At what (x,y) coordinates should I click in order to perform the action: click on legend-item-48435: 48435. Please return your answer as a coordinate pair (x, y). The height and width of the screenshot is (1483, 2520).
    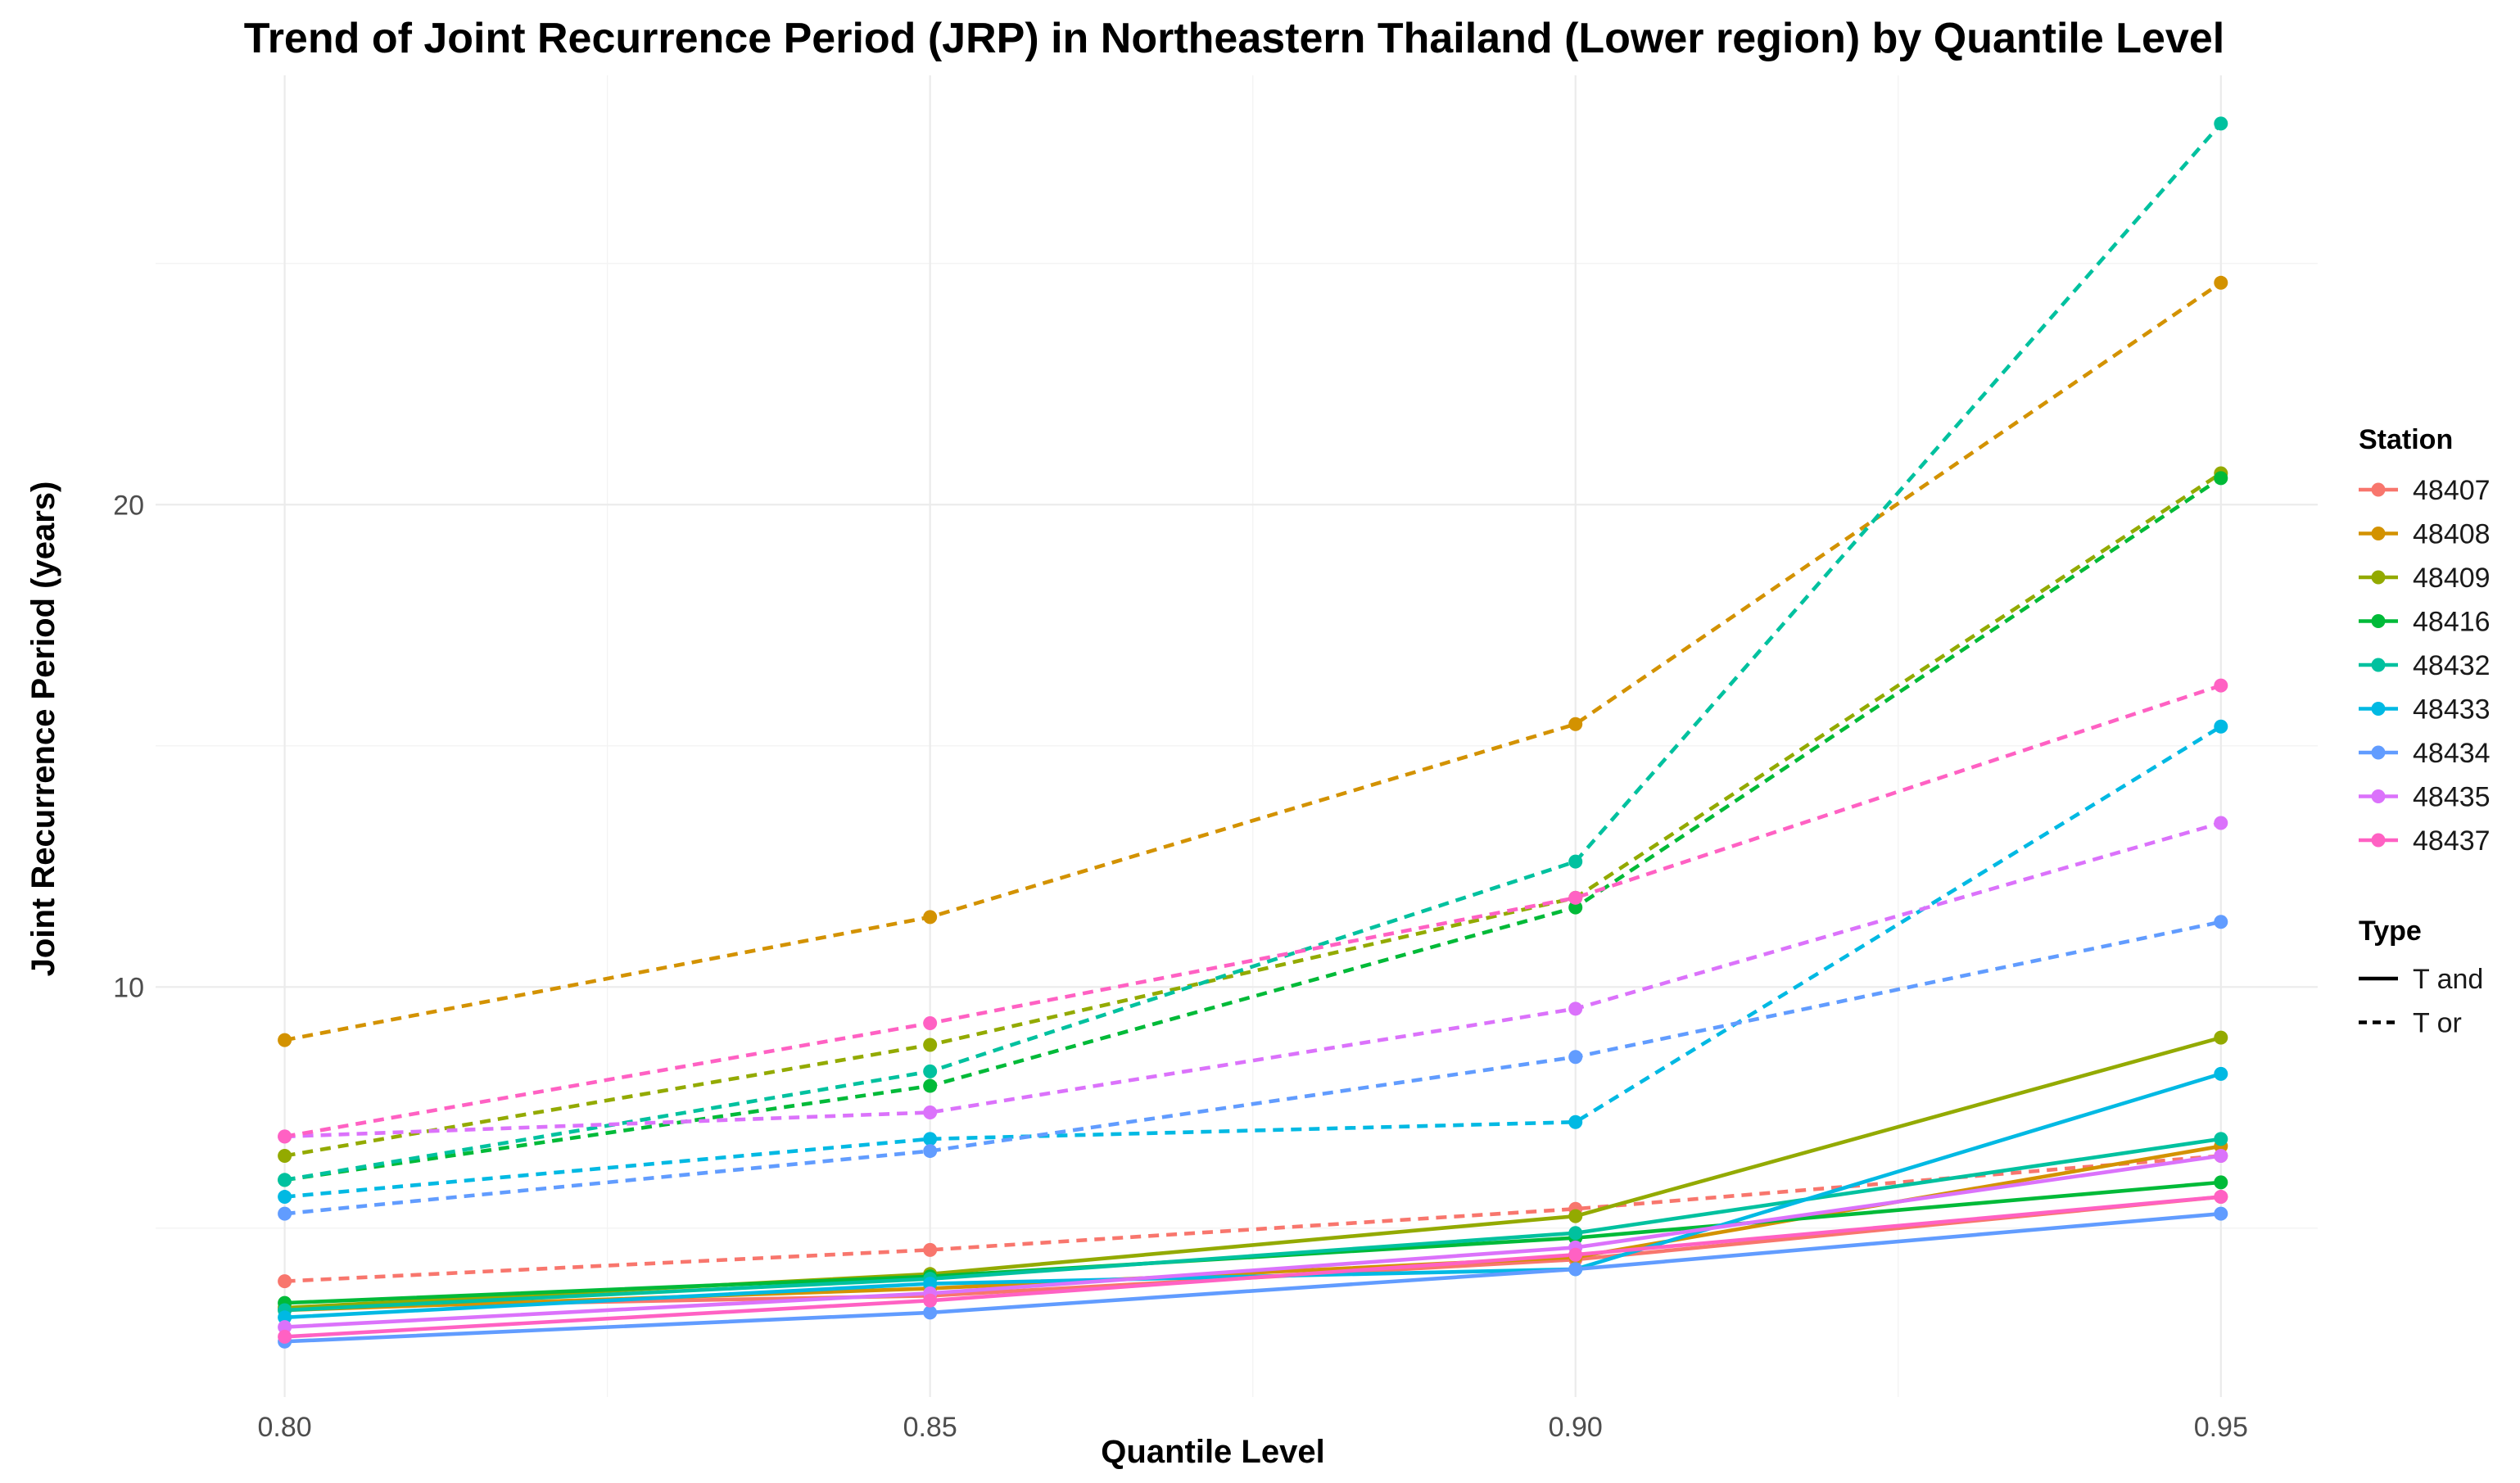
    Looking at the image, I should click on (2425, 798).